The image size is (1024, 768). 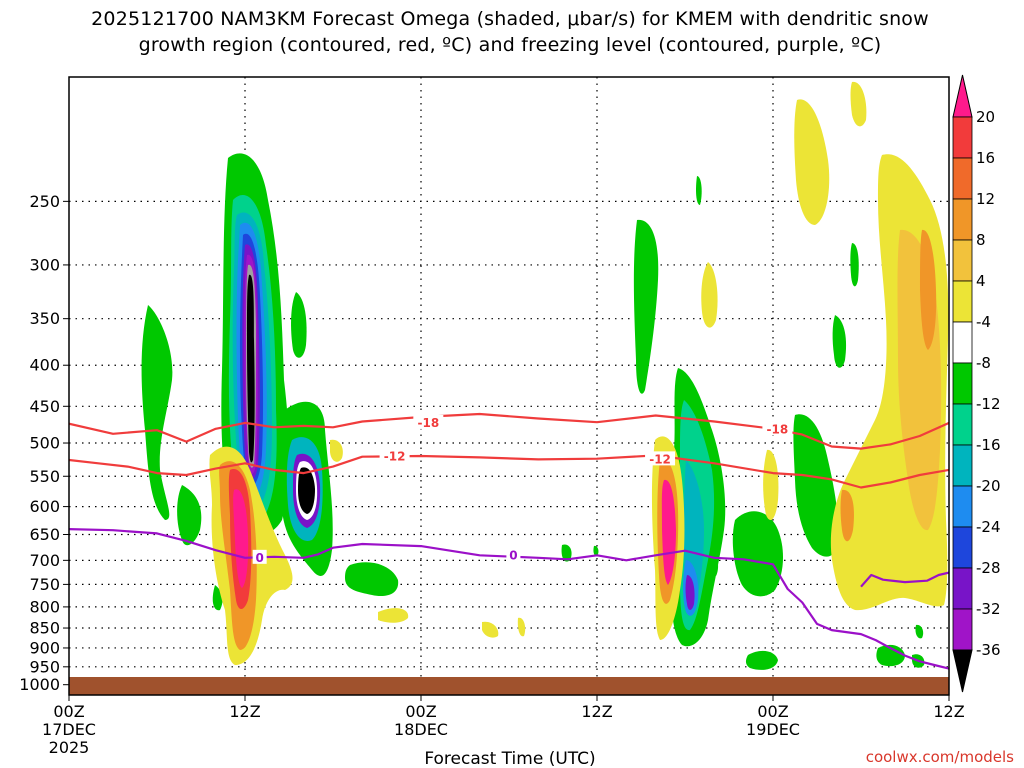 I want to click on y-tick-label: 700, so click(x=44, y=560).